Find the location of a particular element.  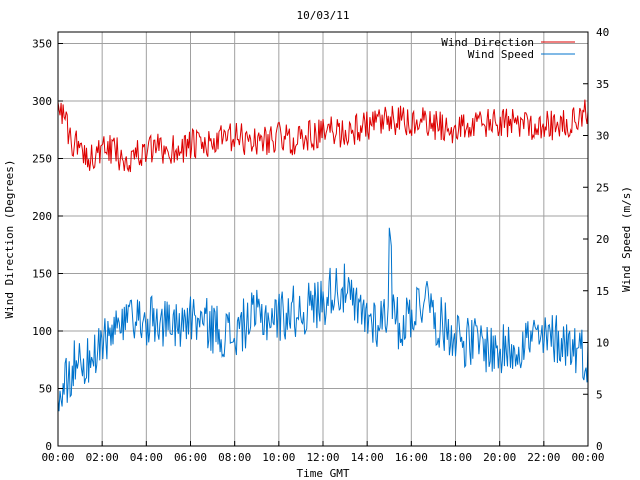

x-tick-label: 16:00 is located at coordinates (411, 457).